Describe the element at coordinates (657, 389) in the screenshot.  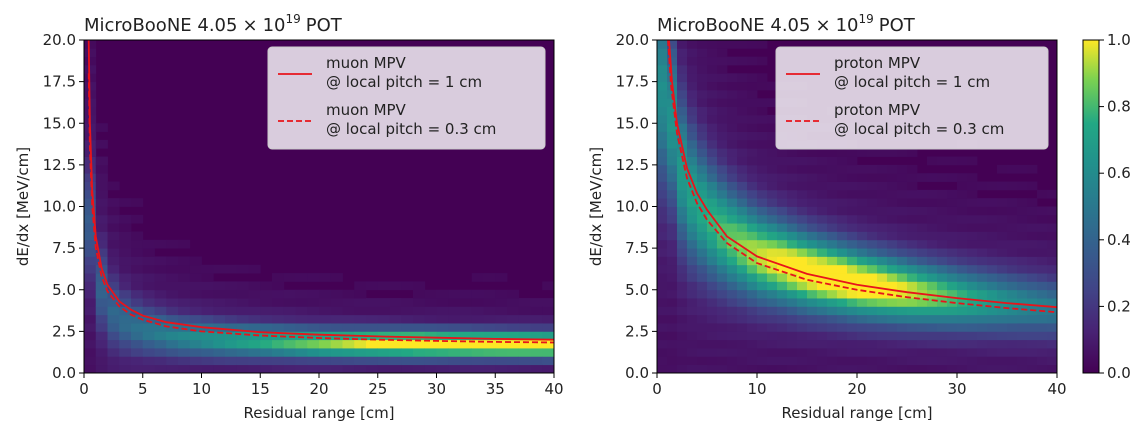
I see `x-tick-label: 0` at that location.